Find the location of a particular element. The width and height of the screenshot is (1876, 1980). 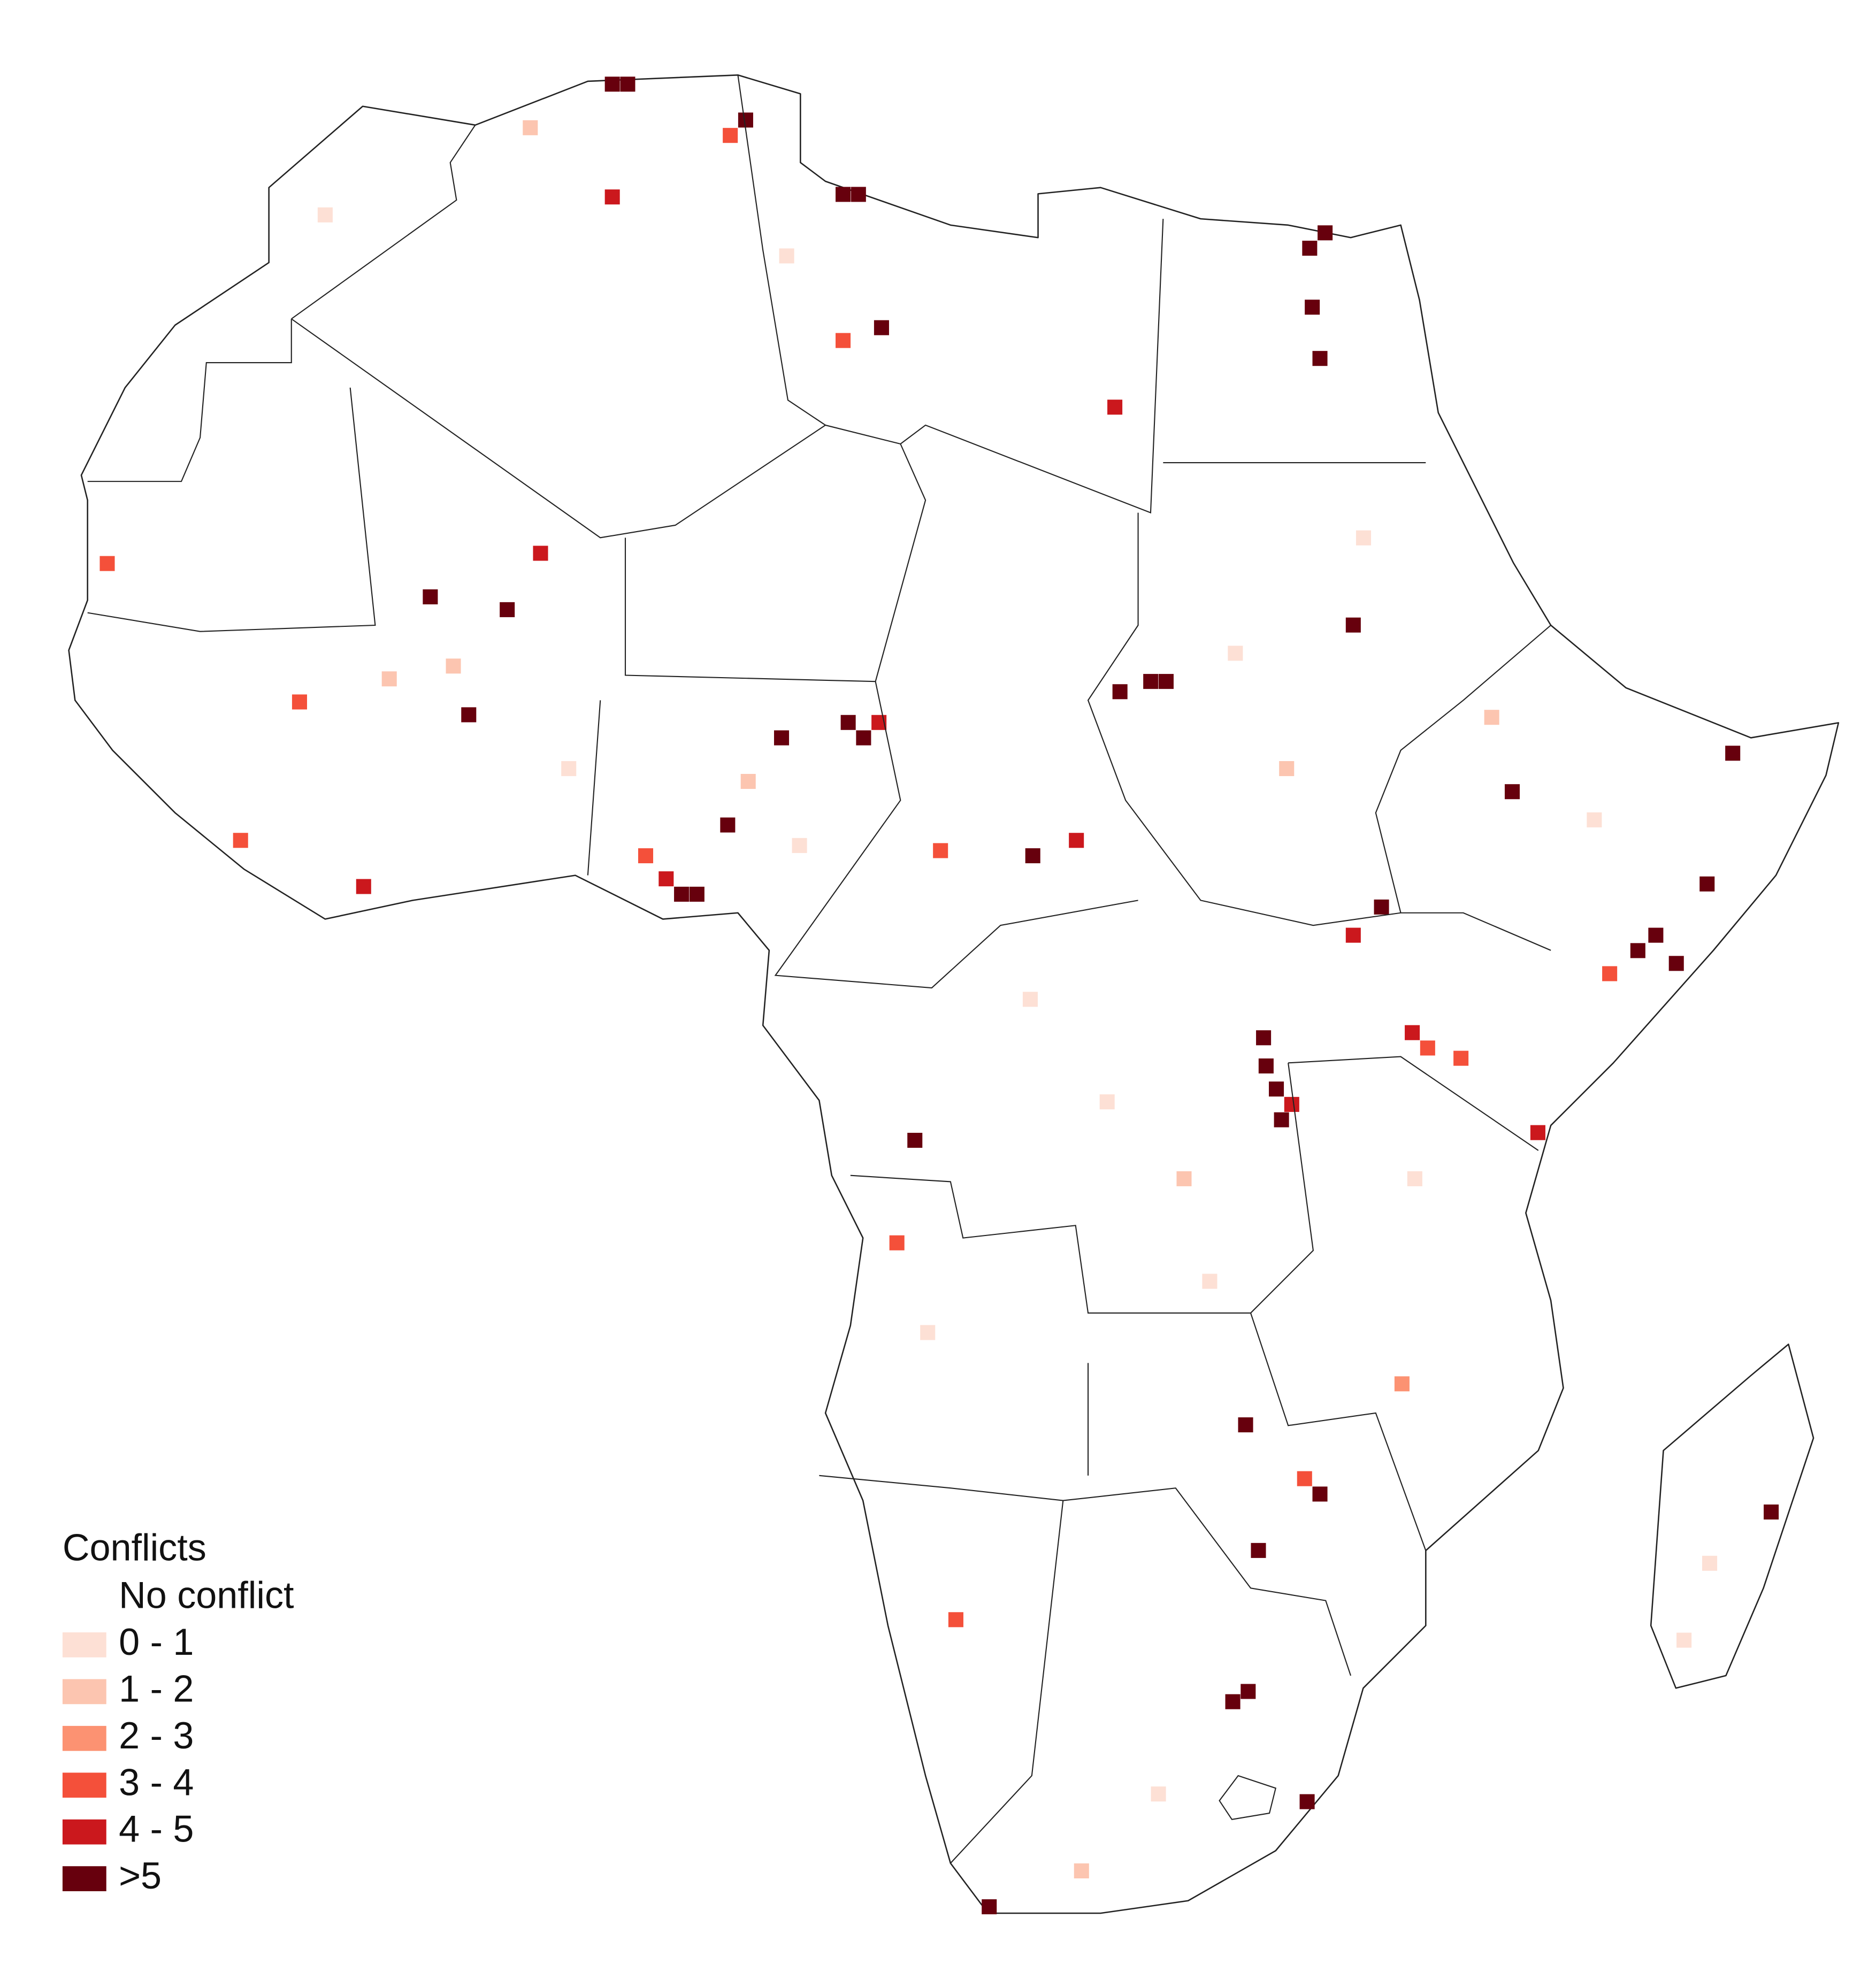

legend-label: 2 - 3 is located at coordinates (156, 1735).